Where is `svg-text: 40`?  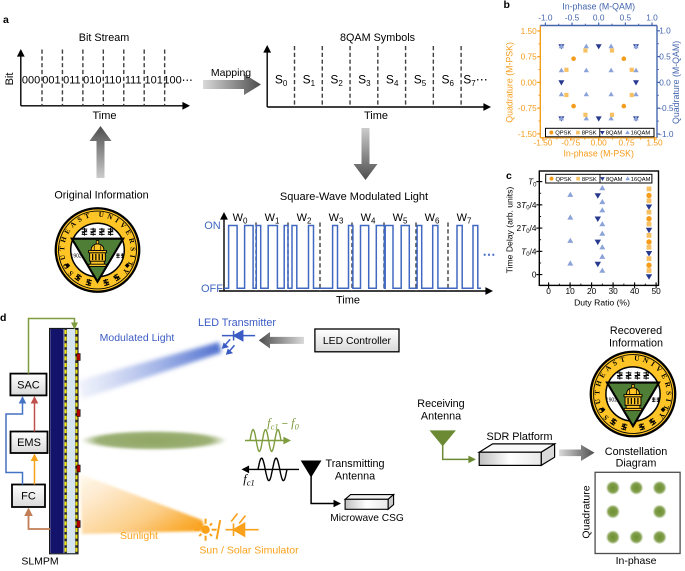 svg-text: 40 is located at coordinates (635, 291).